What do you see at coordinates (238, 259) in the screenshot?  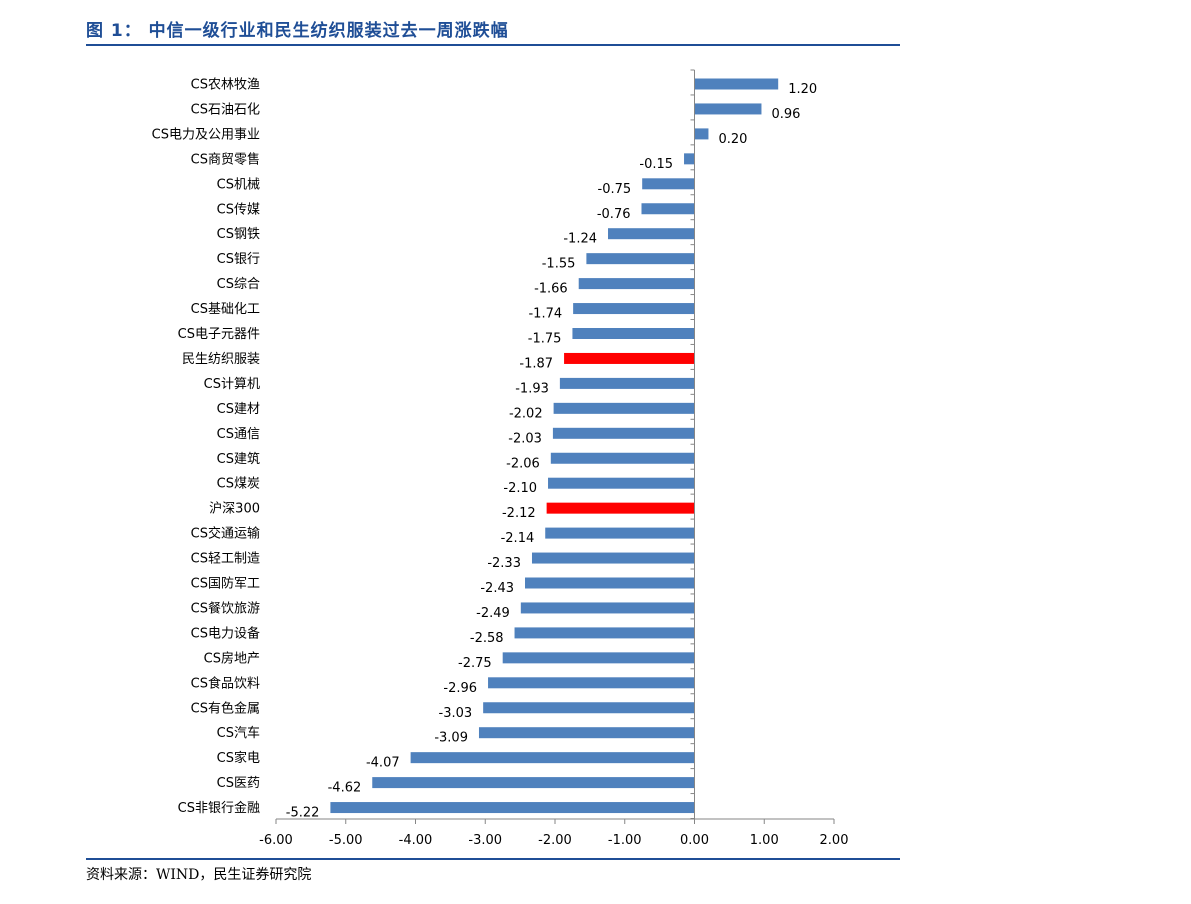 I see `category-label-7: CS银行` at bounding box center [238, 259].